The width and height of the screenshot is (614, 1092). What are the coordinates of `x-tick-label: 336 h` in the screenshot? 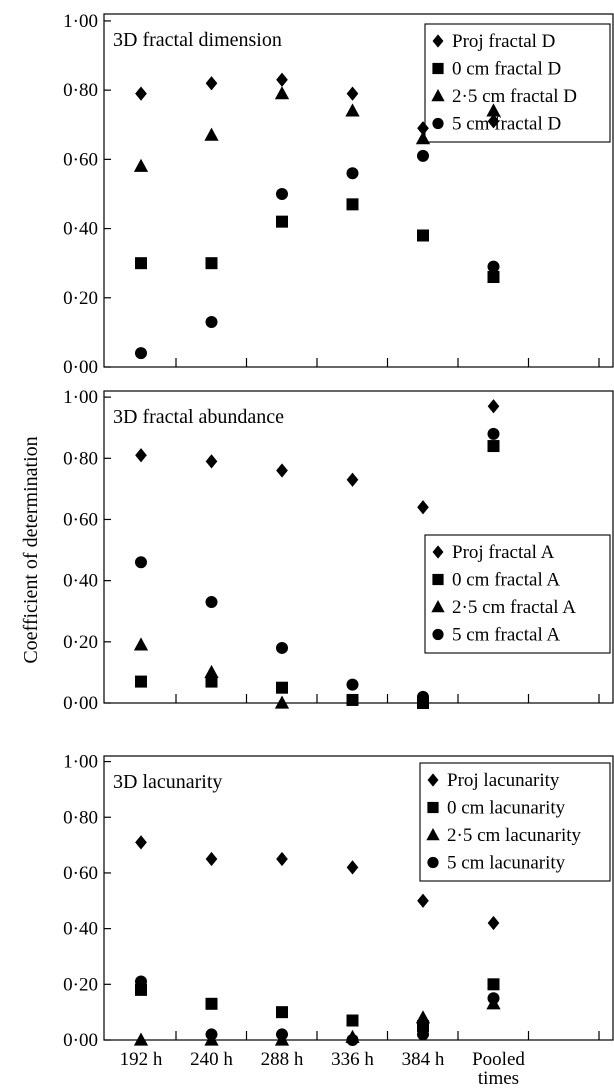 It's located at (352, 1059).